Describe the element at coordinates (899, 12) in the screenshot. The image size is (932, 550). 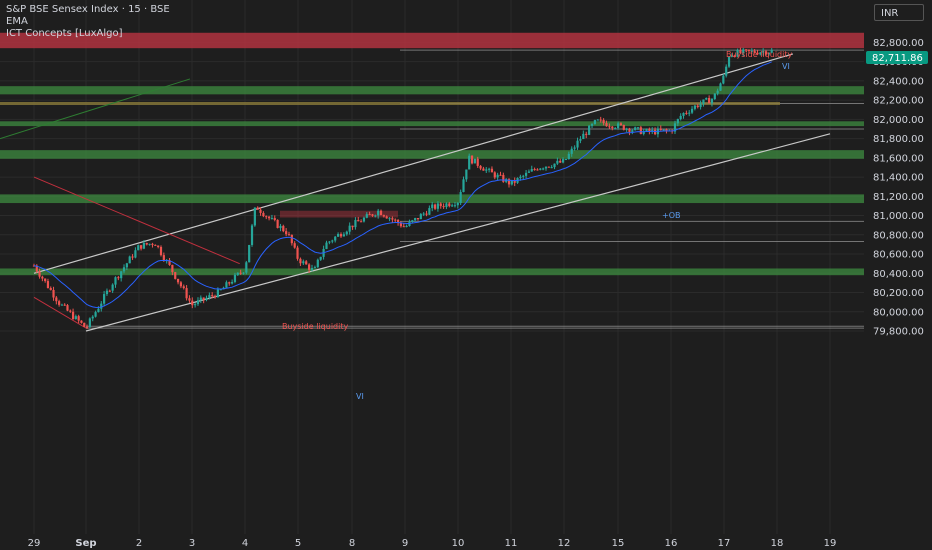
I see `currency-selector: INR` at that location.